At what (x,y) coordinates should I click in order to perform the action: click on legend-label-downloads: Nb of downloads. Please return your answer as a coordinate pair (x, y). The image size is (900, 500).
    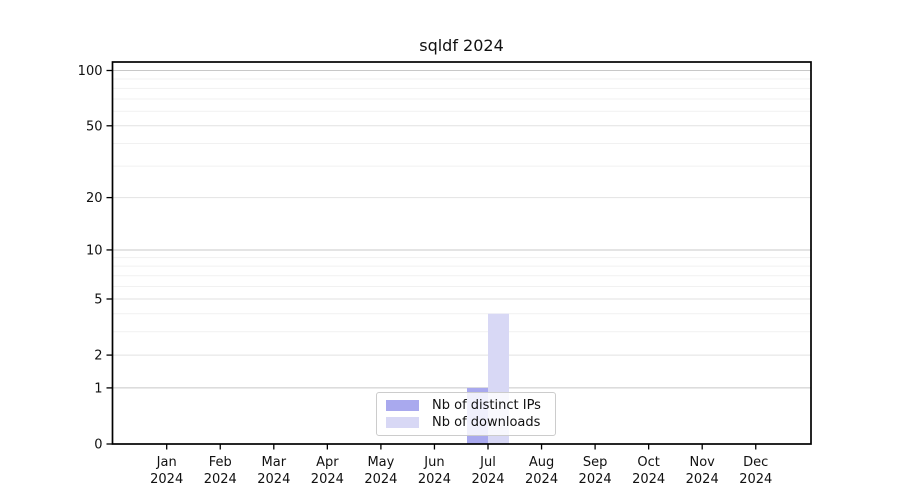
    Looking at the image, I should click on (486, 422).